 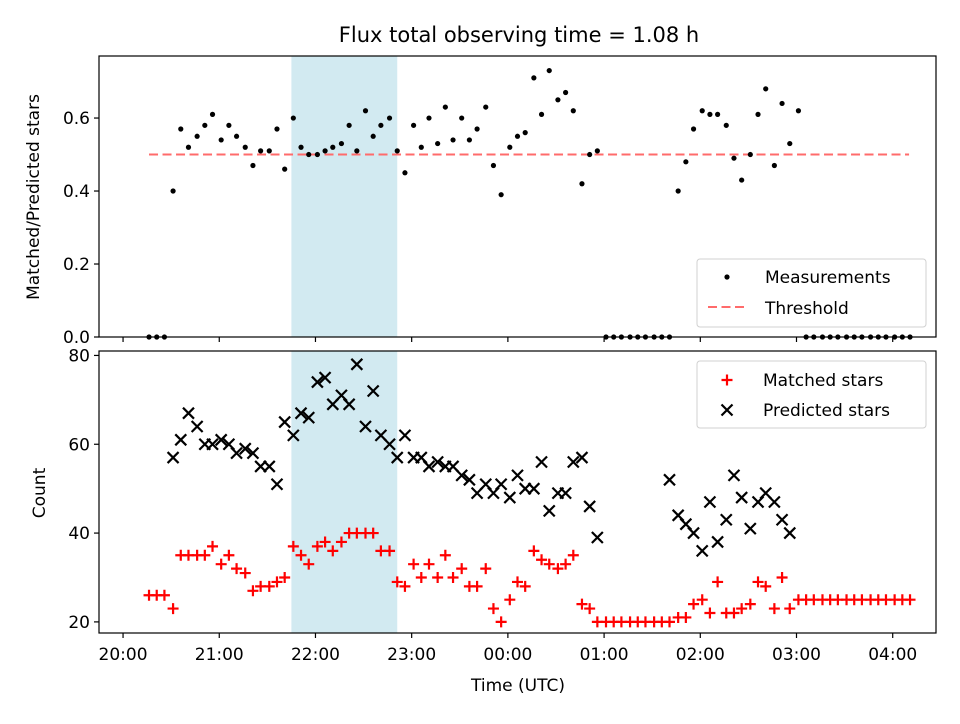 I want to click on top-legend: Measurements Threshold, so click(x=811, y=293).